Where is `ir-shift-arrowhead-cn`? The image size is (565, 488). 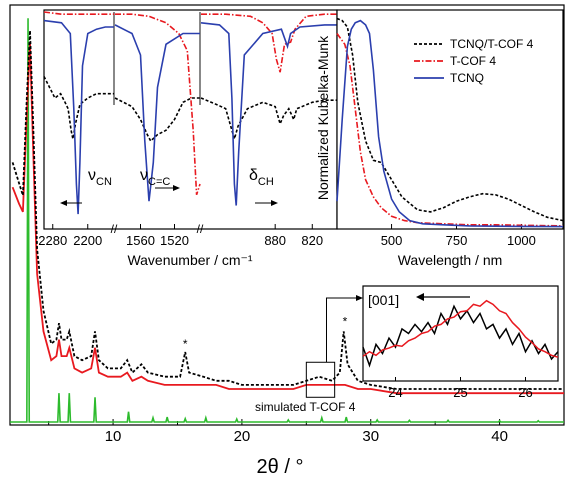 ir-shift-arrowhead-cn is located at coordinates (63, 203).